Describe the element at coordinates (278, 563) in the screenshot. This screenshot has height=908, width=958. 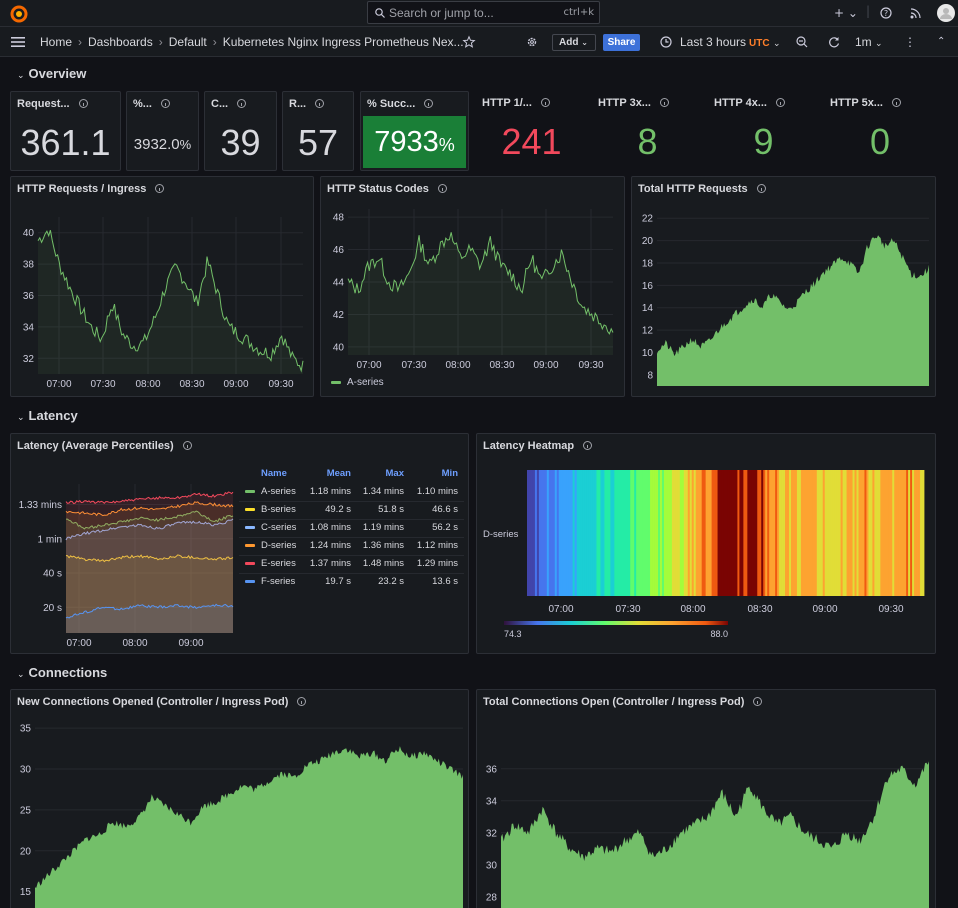
I see `legend-cell-name: E-series` at that location.